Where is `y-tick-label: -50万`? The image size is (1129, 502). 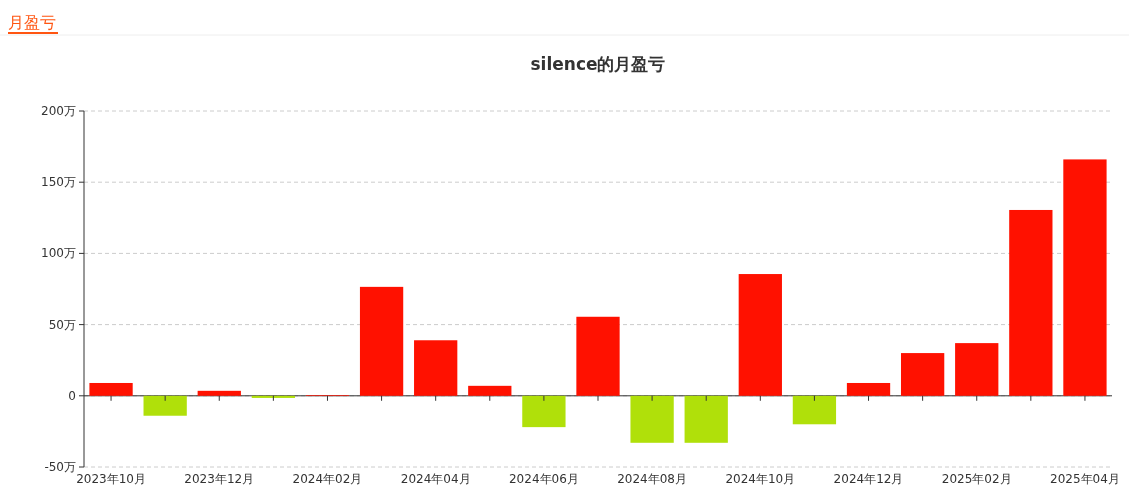 y-tick-label: -50万 is located at coordinates (60, 467).